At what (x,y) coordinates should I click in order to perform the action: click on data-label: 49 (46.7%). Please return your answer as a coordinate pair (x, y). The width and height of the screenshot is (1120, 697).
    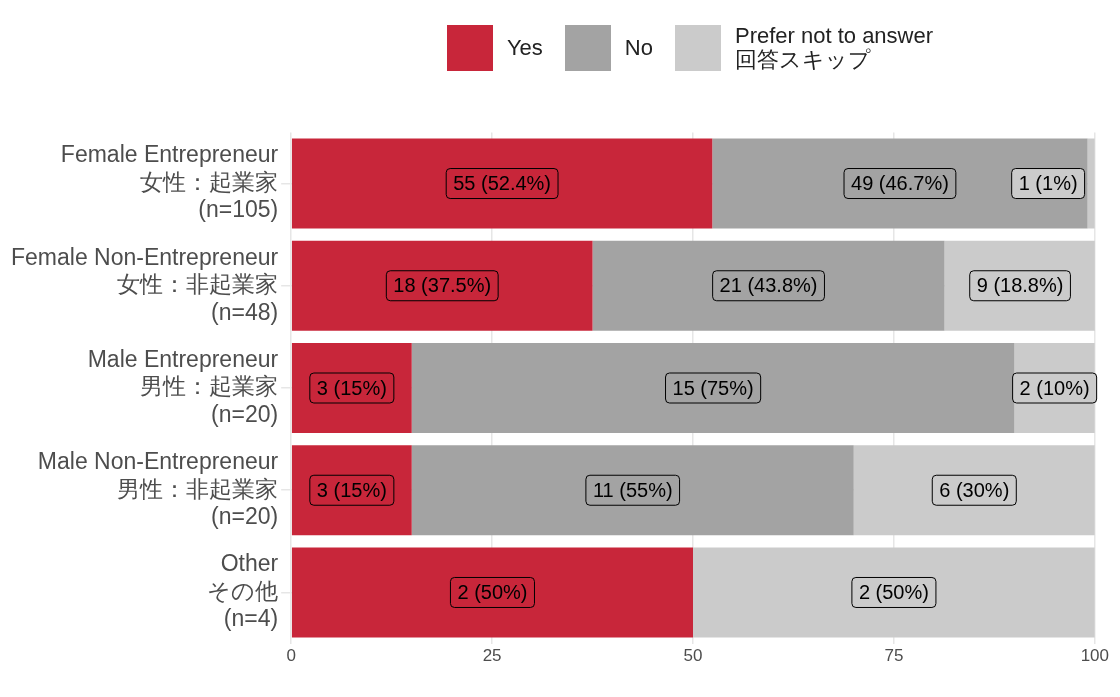
    Looking at the image, I should click on (900, 183).